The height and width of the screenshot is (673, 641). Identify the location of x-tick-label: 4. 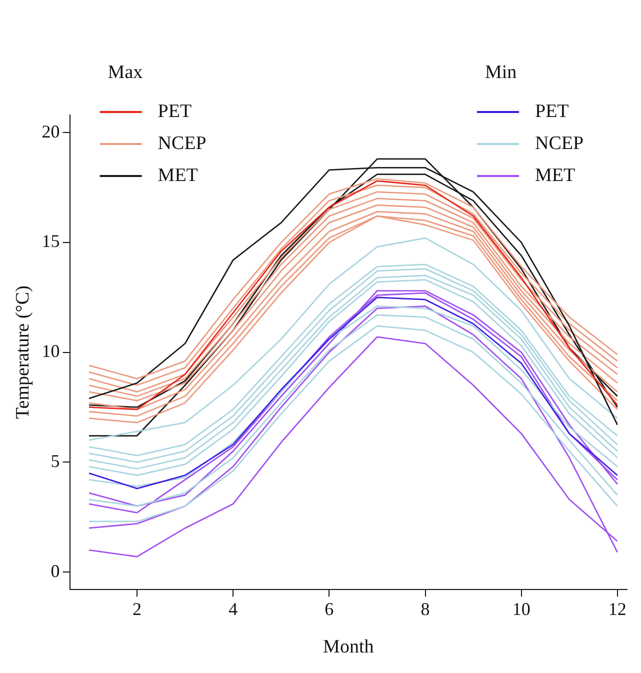
(233, 609).